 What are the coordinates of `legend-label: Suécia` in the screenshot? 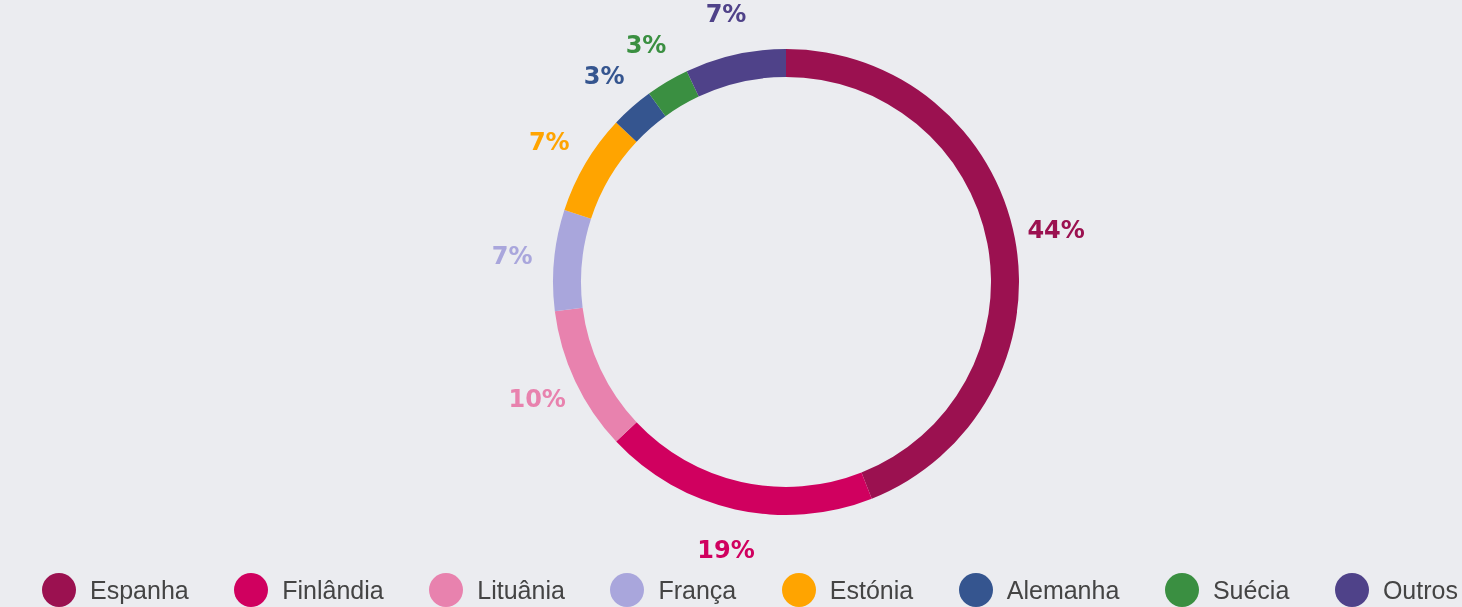 It's located at (1251, 590).